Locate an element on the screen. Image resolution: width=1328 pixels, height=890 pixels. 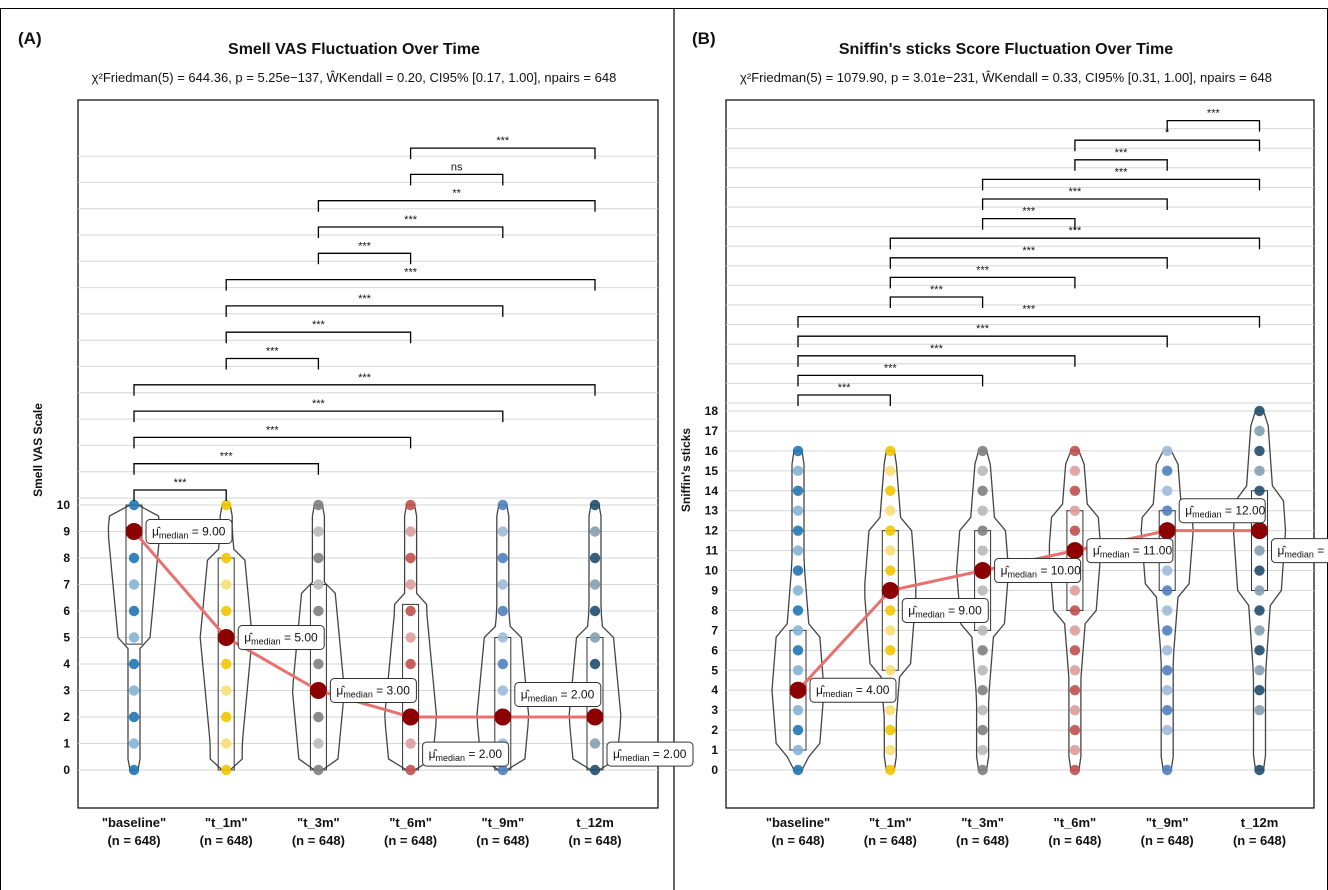
median-label: μ̂median = 2.00 is located at coordinates (466, 754).